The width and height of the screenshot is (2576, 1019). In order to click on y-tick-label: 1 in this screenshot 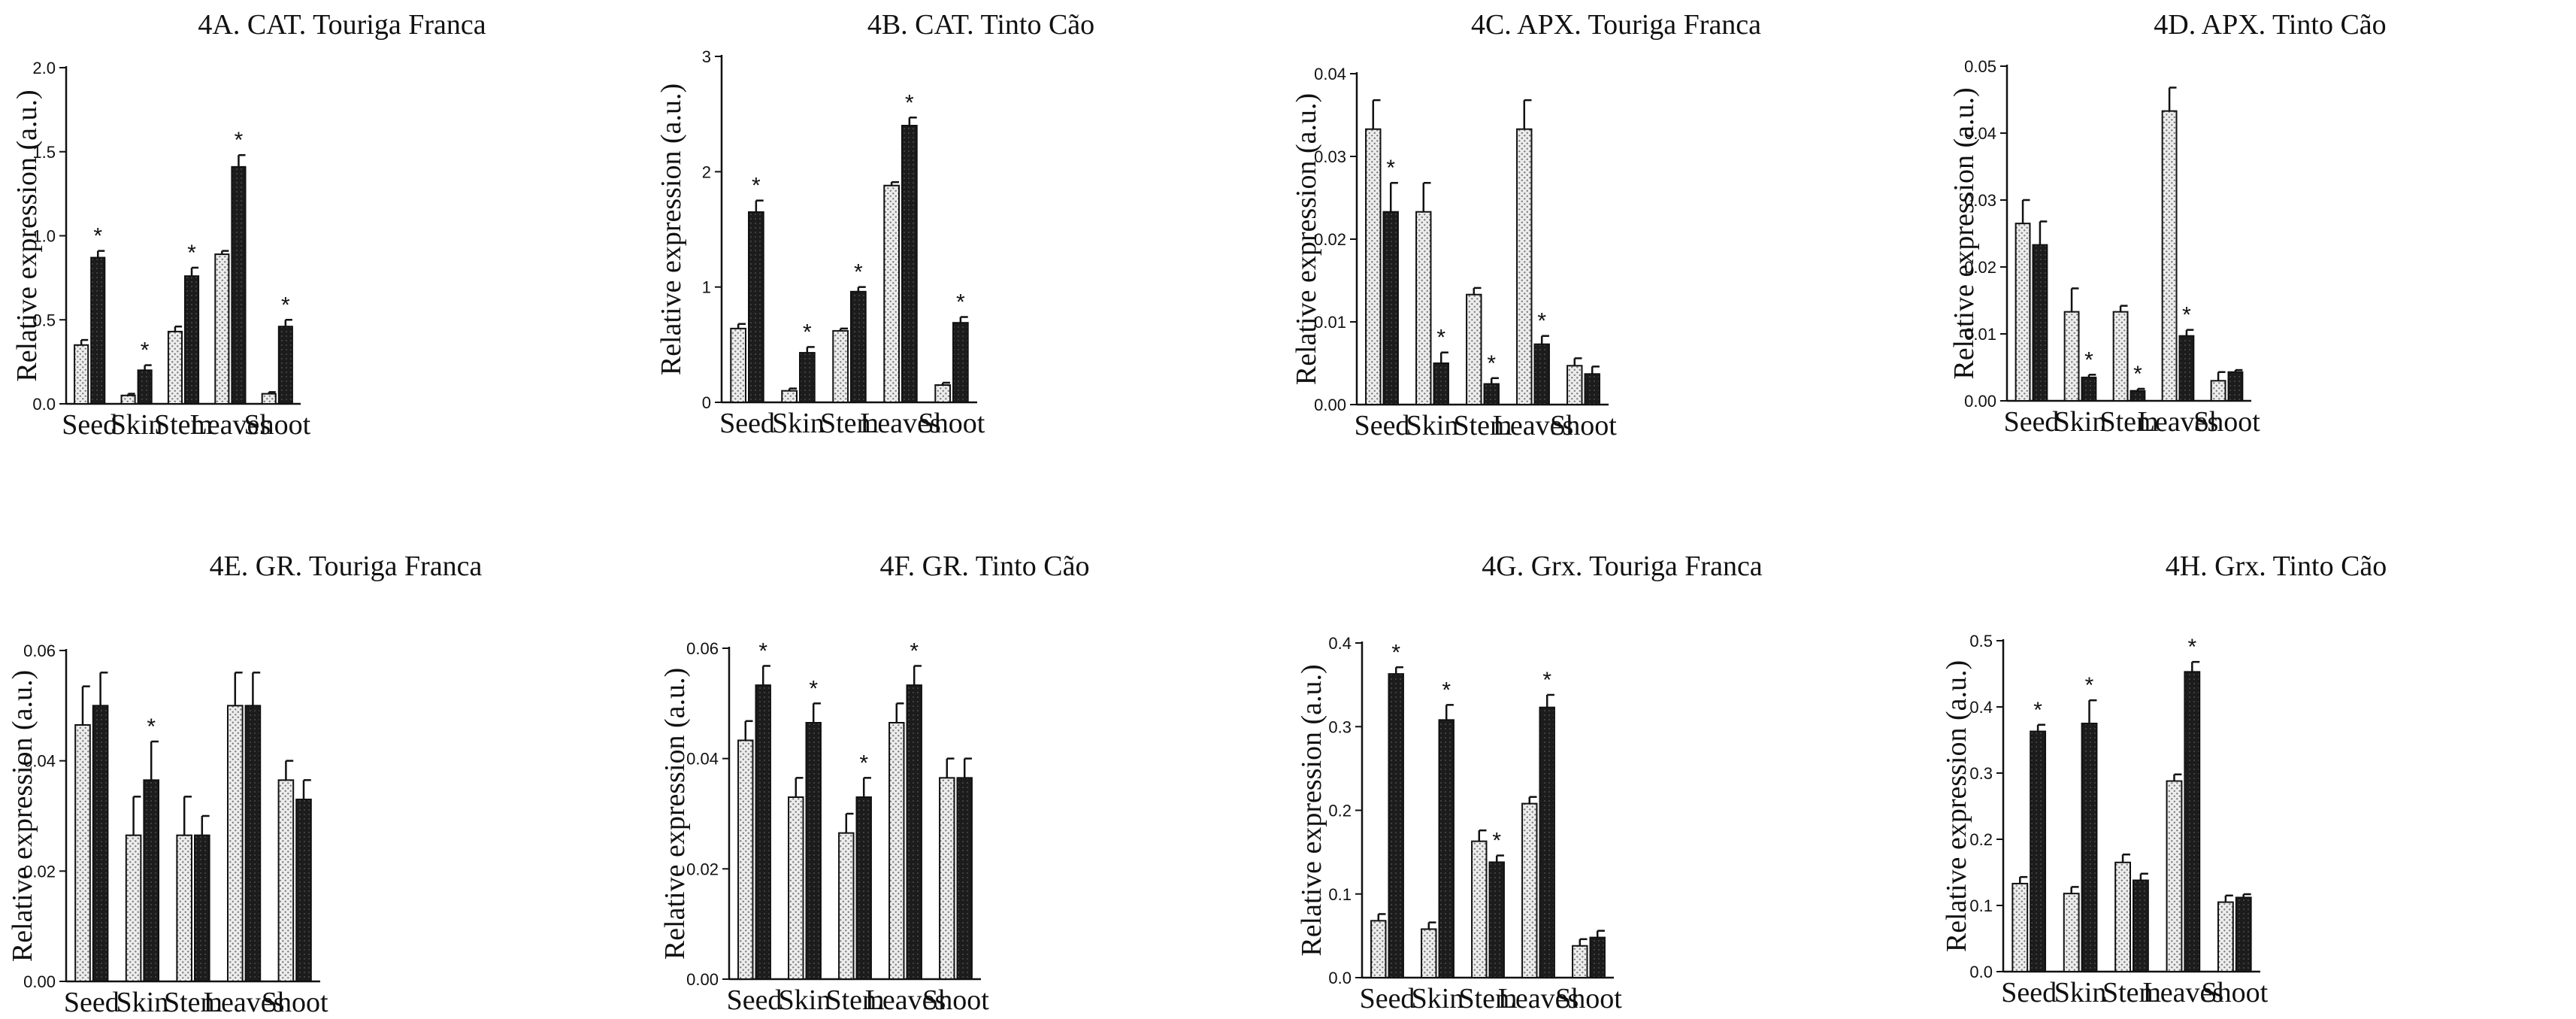, I will do `click(706, 288)`.